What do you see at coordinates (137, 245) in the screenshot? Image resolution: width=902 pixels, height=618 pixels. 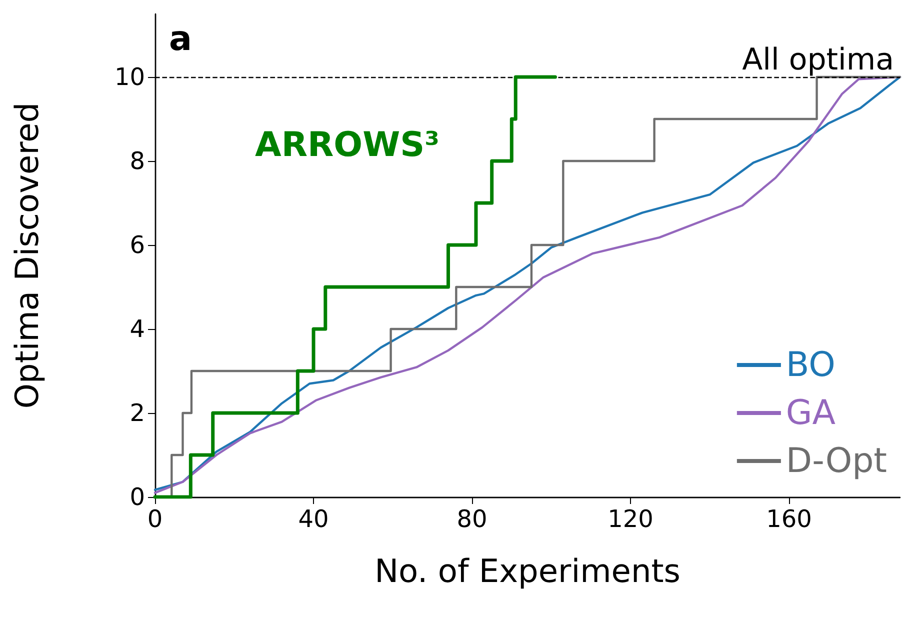 I see `y-tick-label: 6` at bounding box center [137, 245].